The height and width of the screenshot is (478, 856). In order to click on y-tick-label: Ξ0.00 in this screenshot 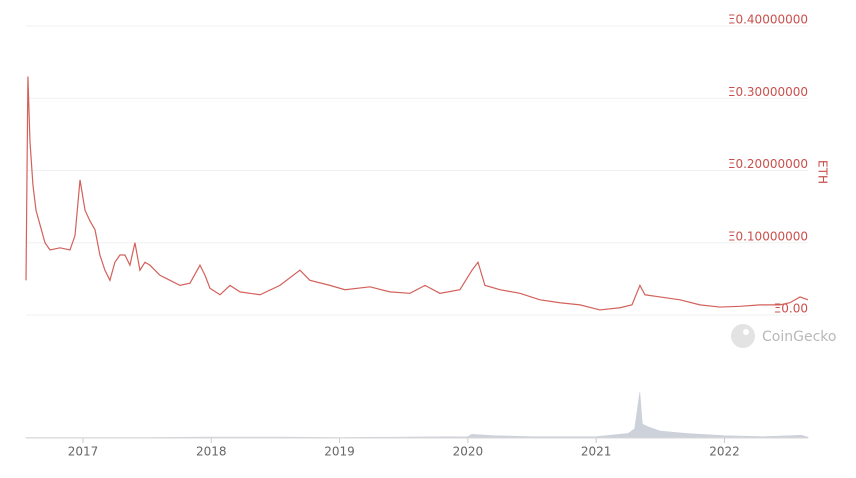, I will do `click(791, 309)`.